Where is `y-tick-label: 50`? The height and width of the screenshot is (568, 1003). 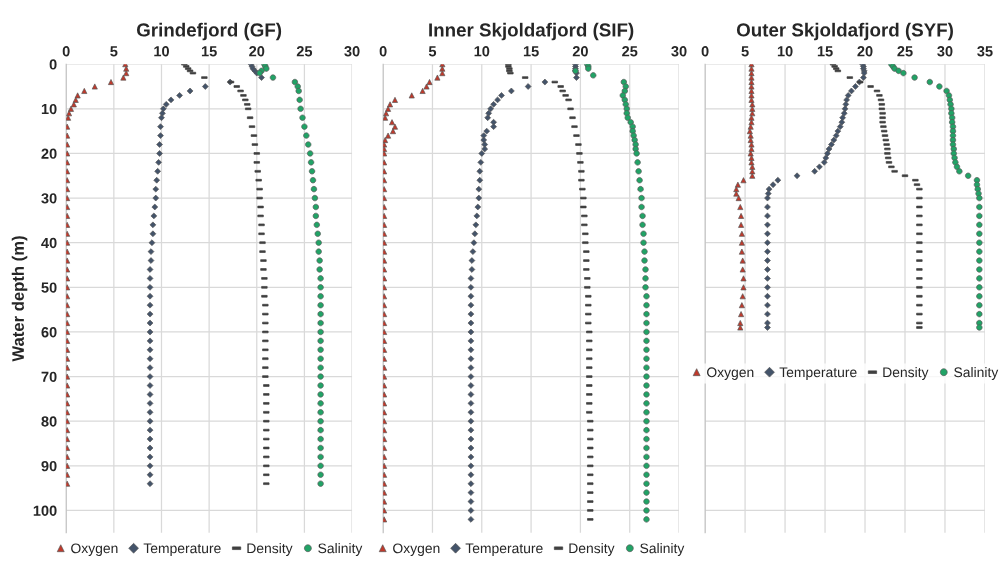 y-tick-label: 50 is located at coordinates (49, 287).